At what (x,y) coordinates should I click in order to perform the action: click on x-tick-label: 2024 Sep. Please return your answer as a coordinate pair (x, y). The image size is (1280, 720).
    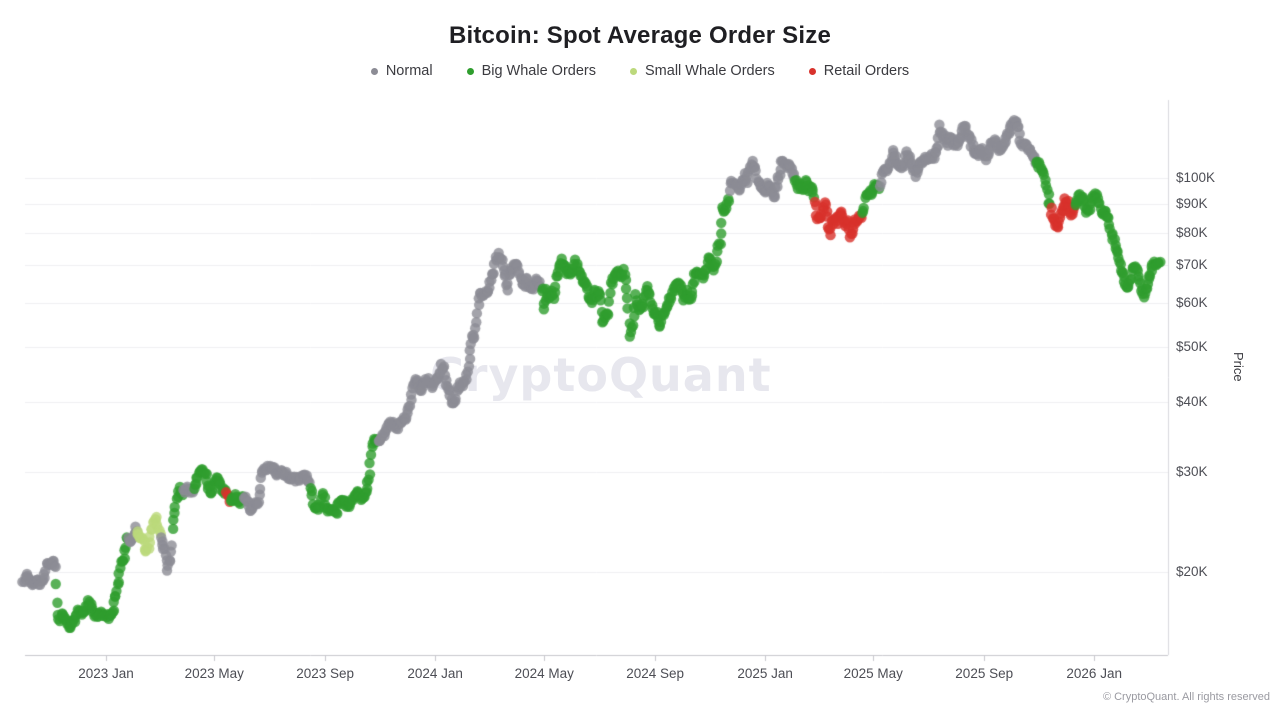
    Looking at the image, I should click on (655, 673).